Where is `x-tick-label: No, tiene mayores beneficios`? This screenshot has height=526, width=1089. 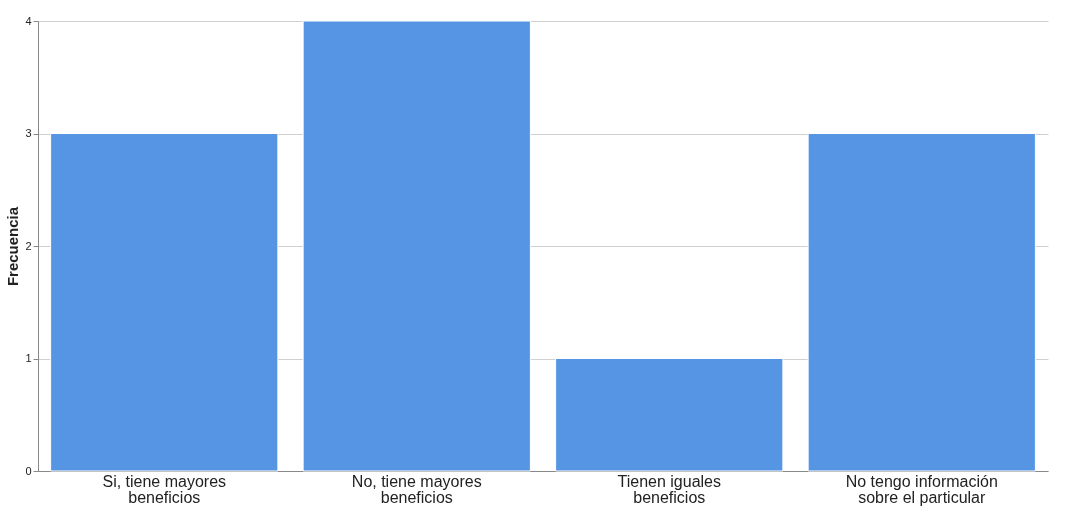
x-tick-label: No, tiene mayores beneficios is located at coordinates (416, 489).